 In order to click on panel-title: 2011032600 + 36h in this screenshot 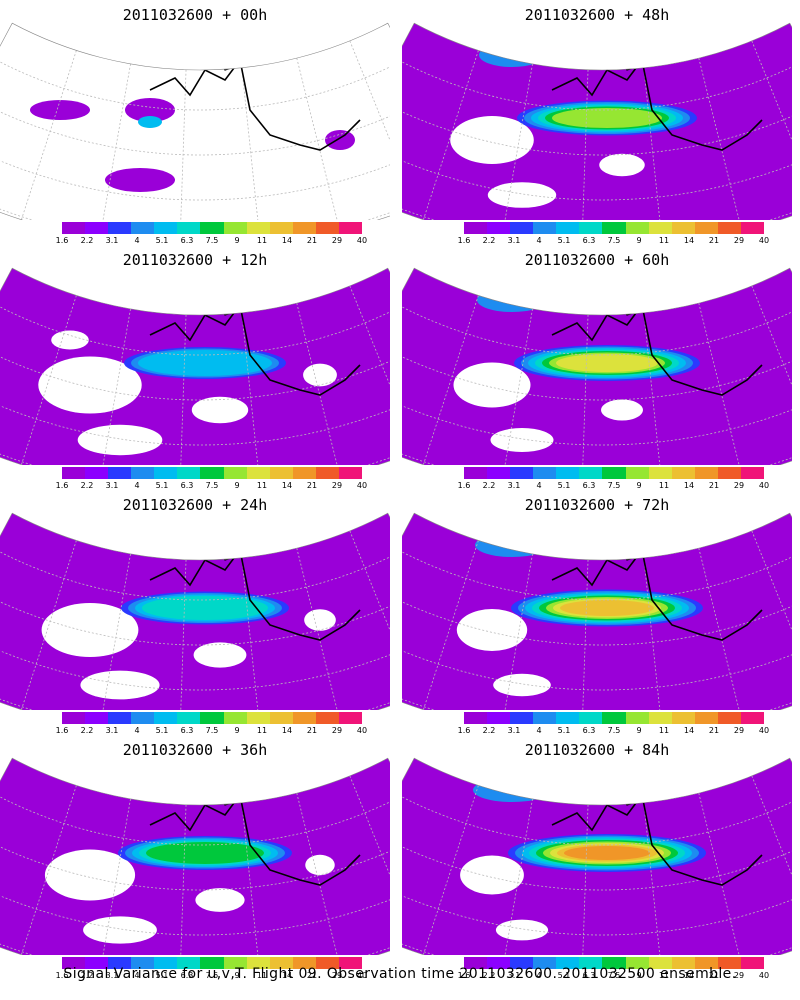, I will do `click(195, 750)`.